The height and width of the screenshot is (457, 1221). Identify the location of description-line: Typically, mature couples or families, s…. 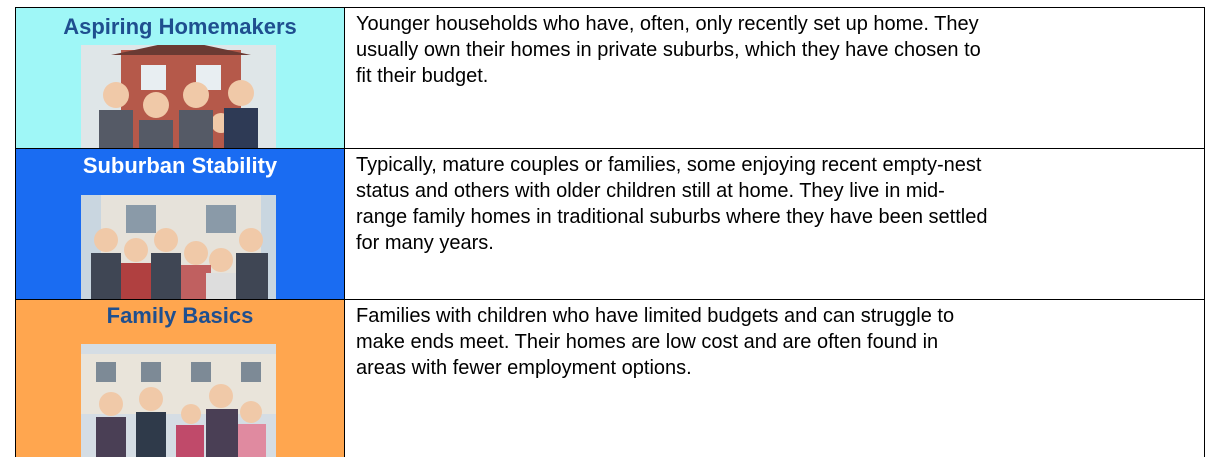
(669, 165).